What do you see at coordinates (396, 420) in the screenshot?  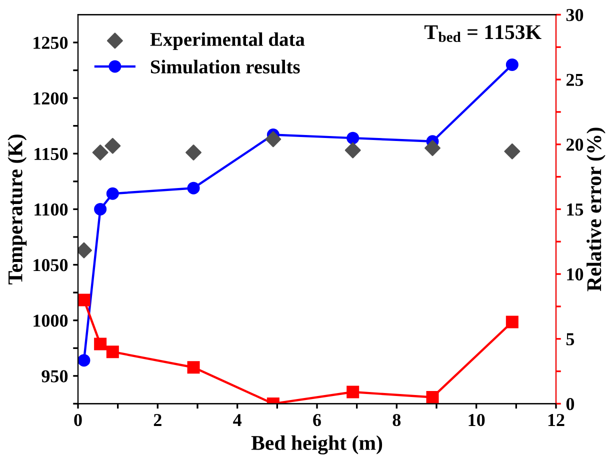 I see `x-tick-label: 8` at bounding box center [396, 420].